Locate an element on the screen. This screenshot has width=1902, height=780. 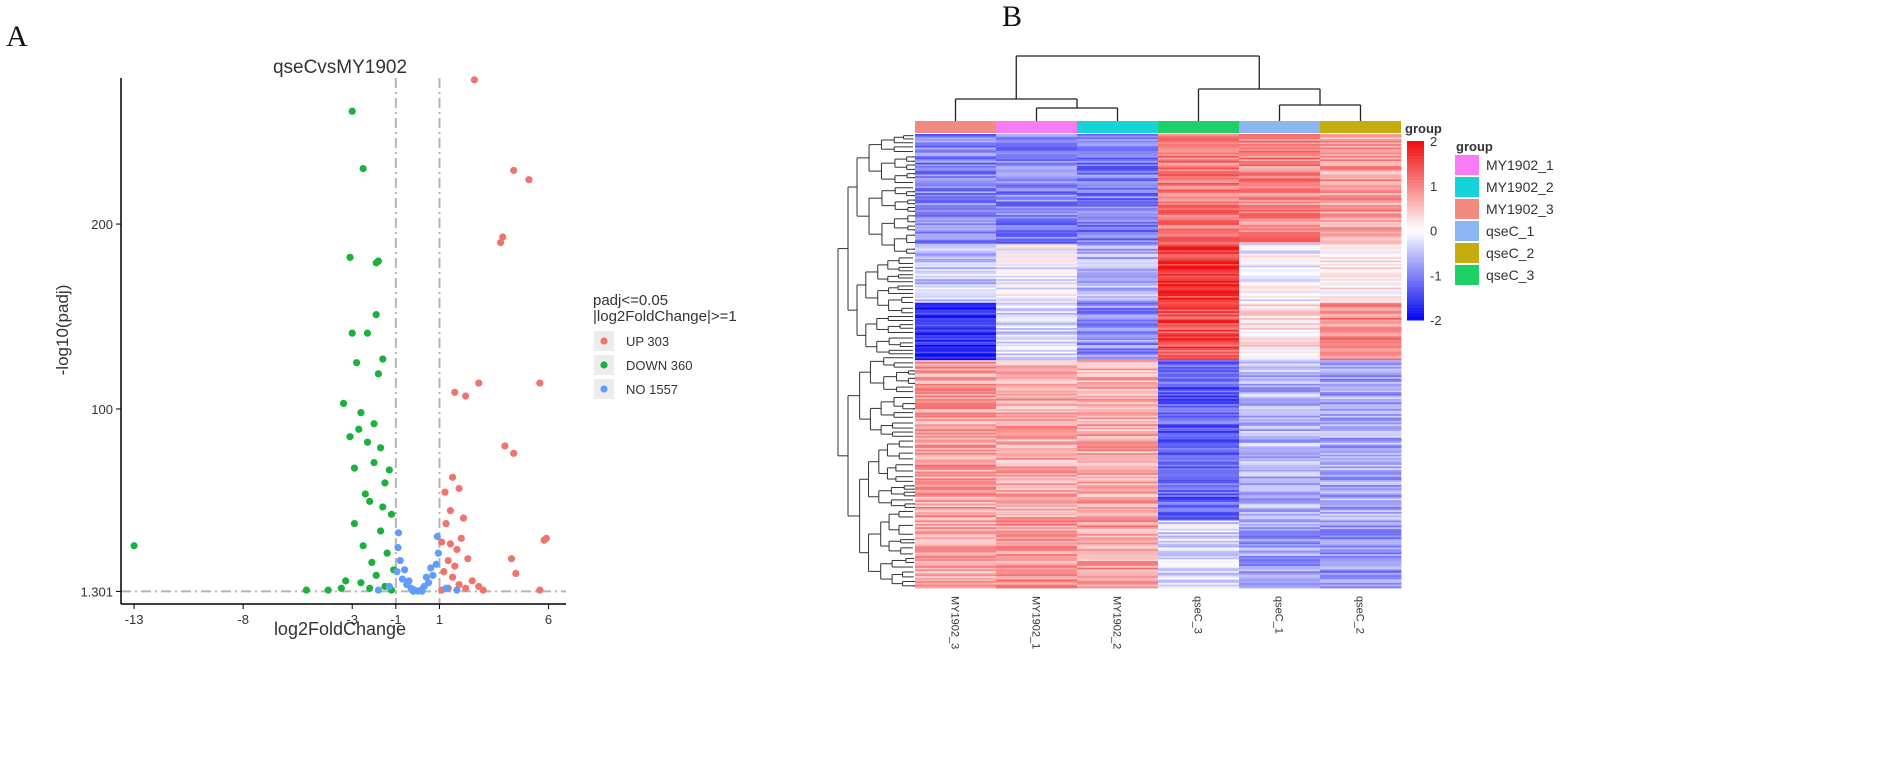
cell-b3-r38-c1 is located at coordinates (1037, 393).